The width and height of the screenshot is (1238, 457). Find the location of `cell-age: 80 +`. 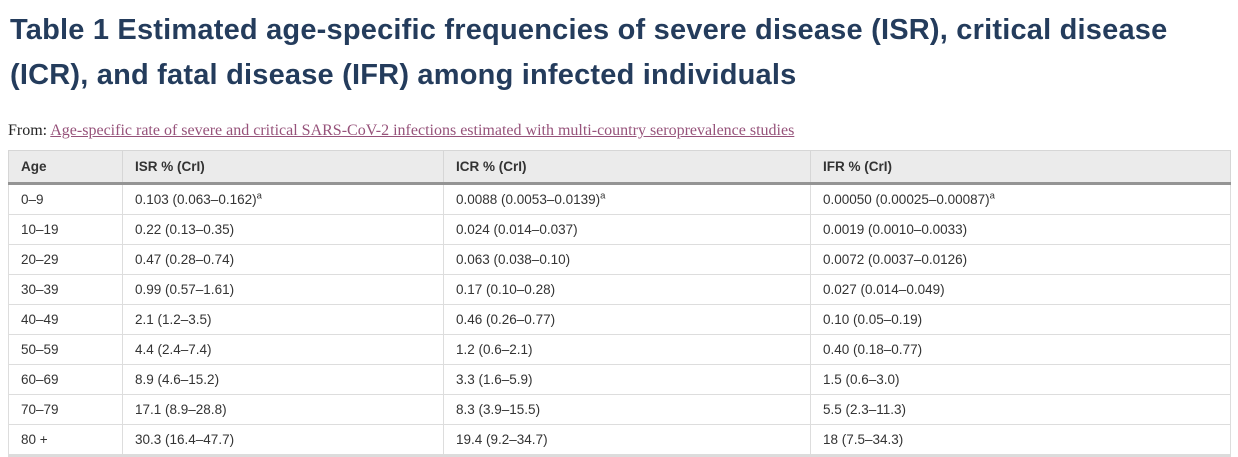

cell-age: 80 + is located at coordinates (65, 440).